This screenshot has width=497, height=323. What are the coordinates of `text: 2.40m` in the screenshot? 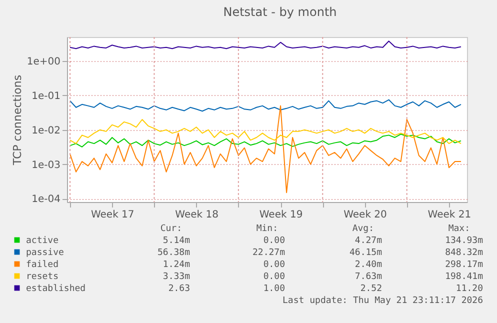 It's located at (368, 265).